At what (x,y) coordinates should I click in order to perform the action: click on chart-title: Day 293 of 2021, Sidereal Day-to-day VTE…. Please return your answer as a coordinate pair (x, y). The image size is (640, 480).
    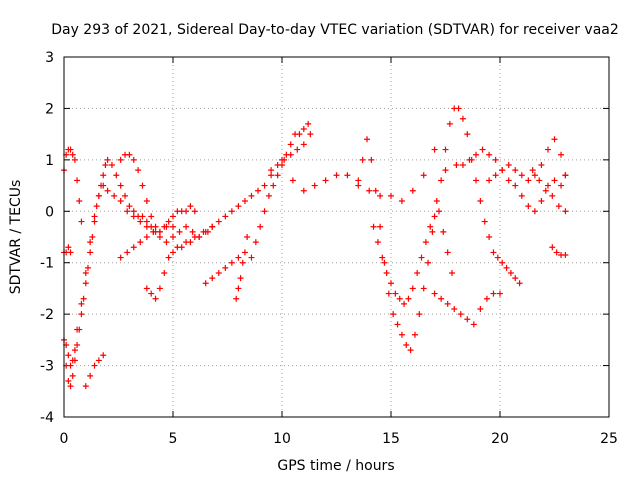
    Looking at the image, I should click on (335, 30).